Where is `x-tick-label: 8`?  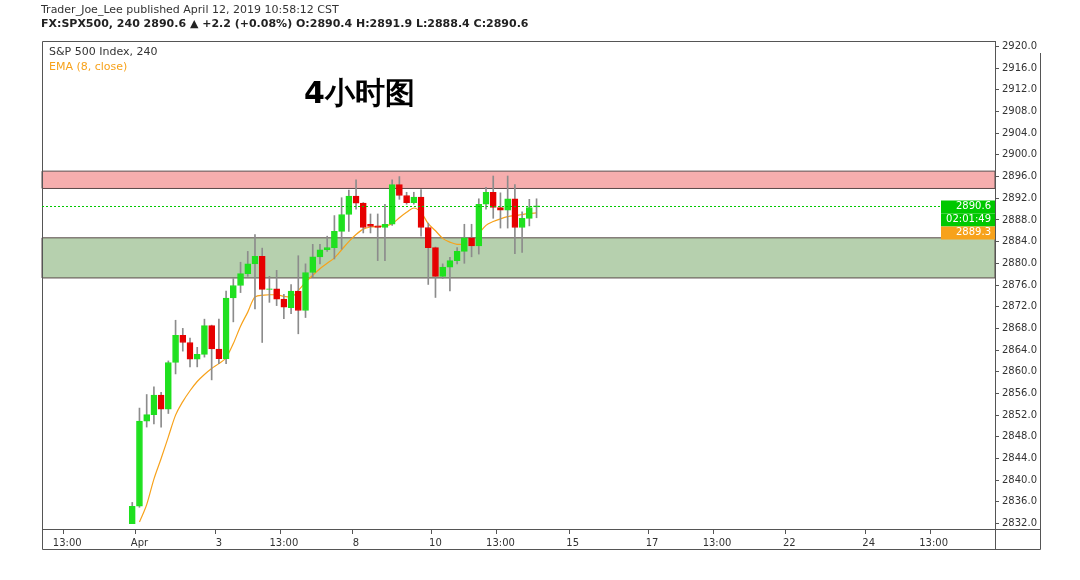 x-tick-label: 8 is located at coordinates (356, 542).